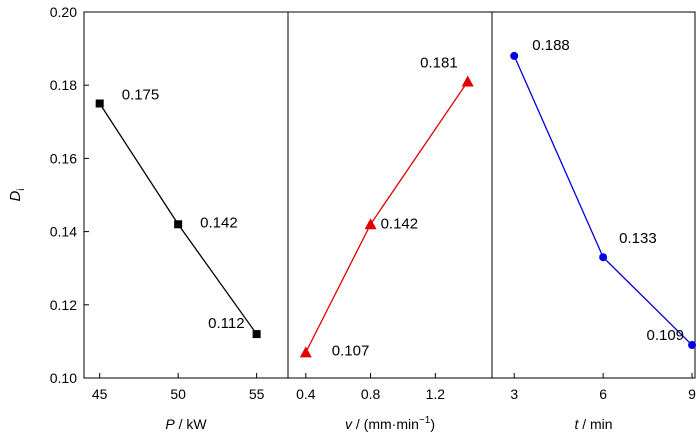 Image resolution: width=700 pixels, height=443 pixels. What do you see at coordinates (371, 394) in the screenshot?
I see `x-tick-label: 0.8` at bounding box center [371, 394].